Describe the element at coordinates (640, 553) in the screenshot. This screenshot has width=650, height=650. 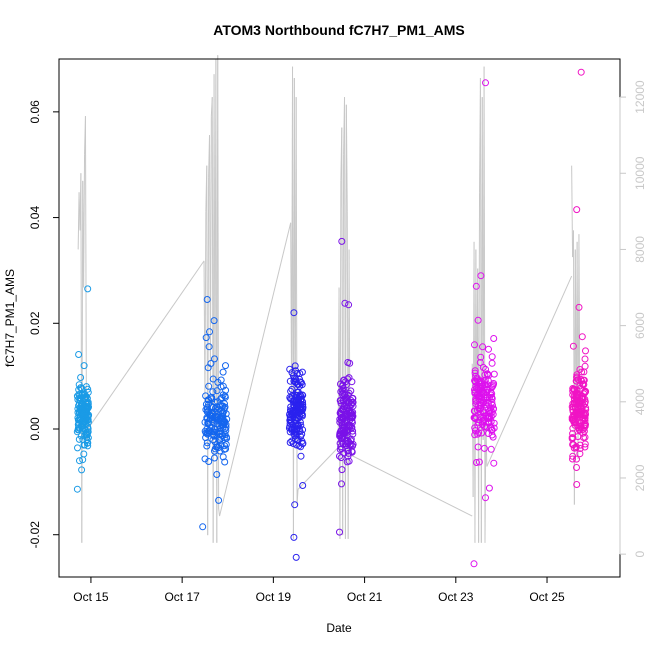
I see `secondary-y-tick-label: 0` at that location.